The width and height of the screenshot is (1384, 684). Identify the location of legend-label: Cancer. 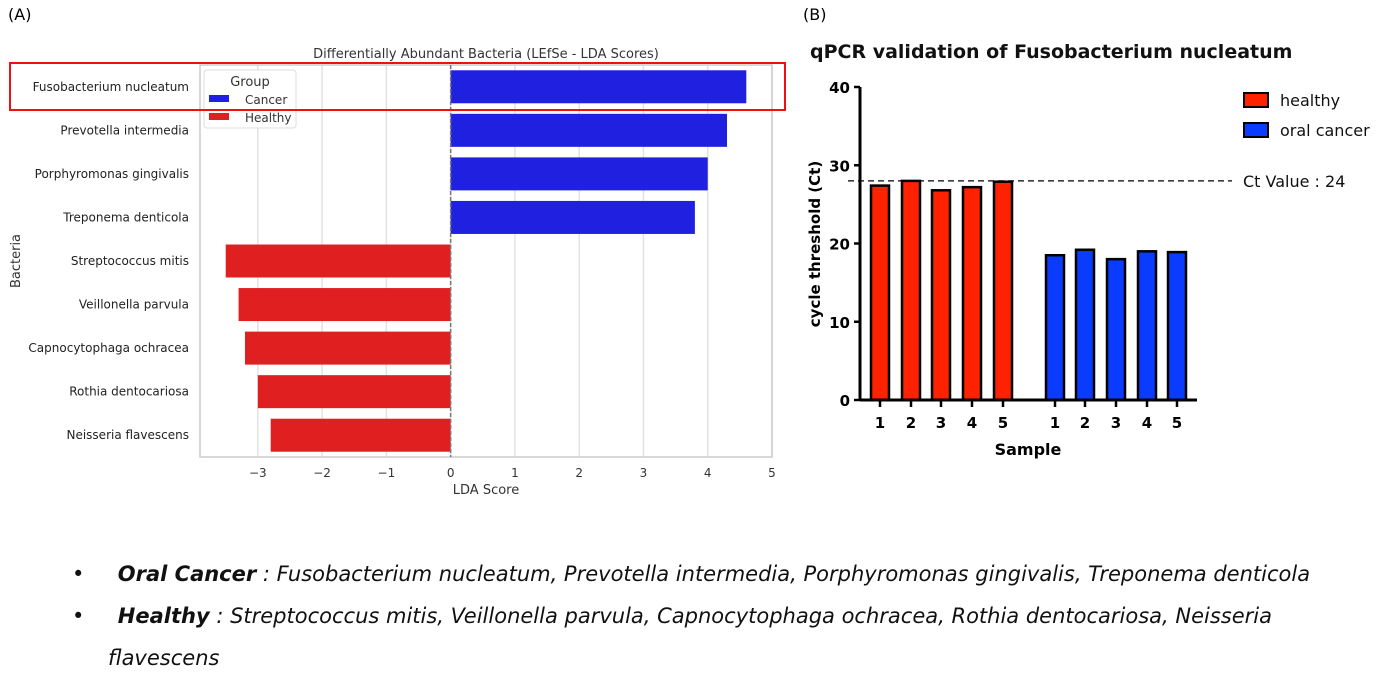
(266, 100).